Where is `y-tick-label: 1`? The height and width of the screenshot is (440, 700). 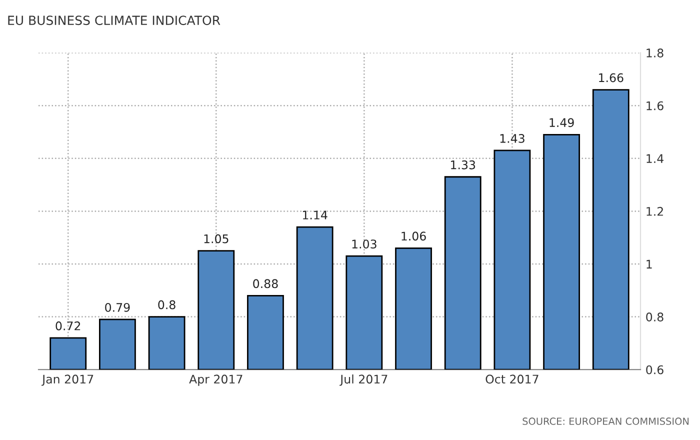
y-tick-label: 1 is located at coordinates (649, 264).